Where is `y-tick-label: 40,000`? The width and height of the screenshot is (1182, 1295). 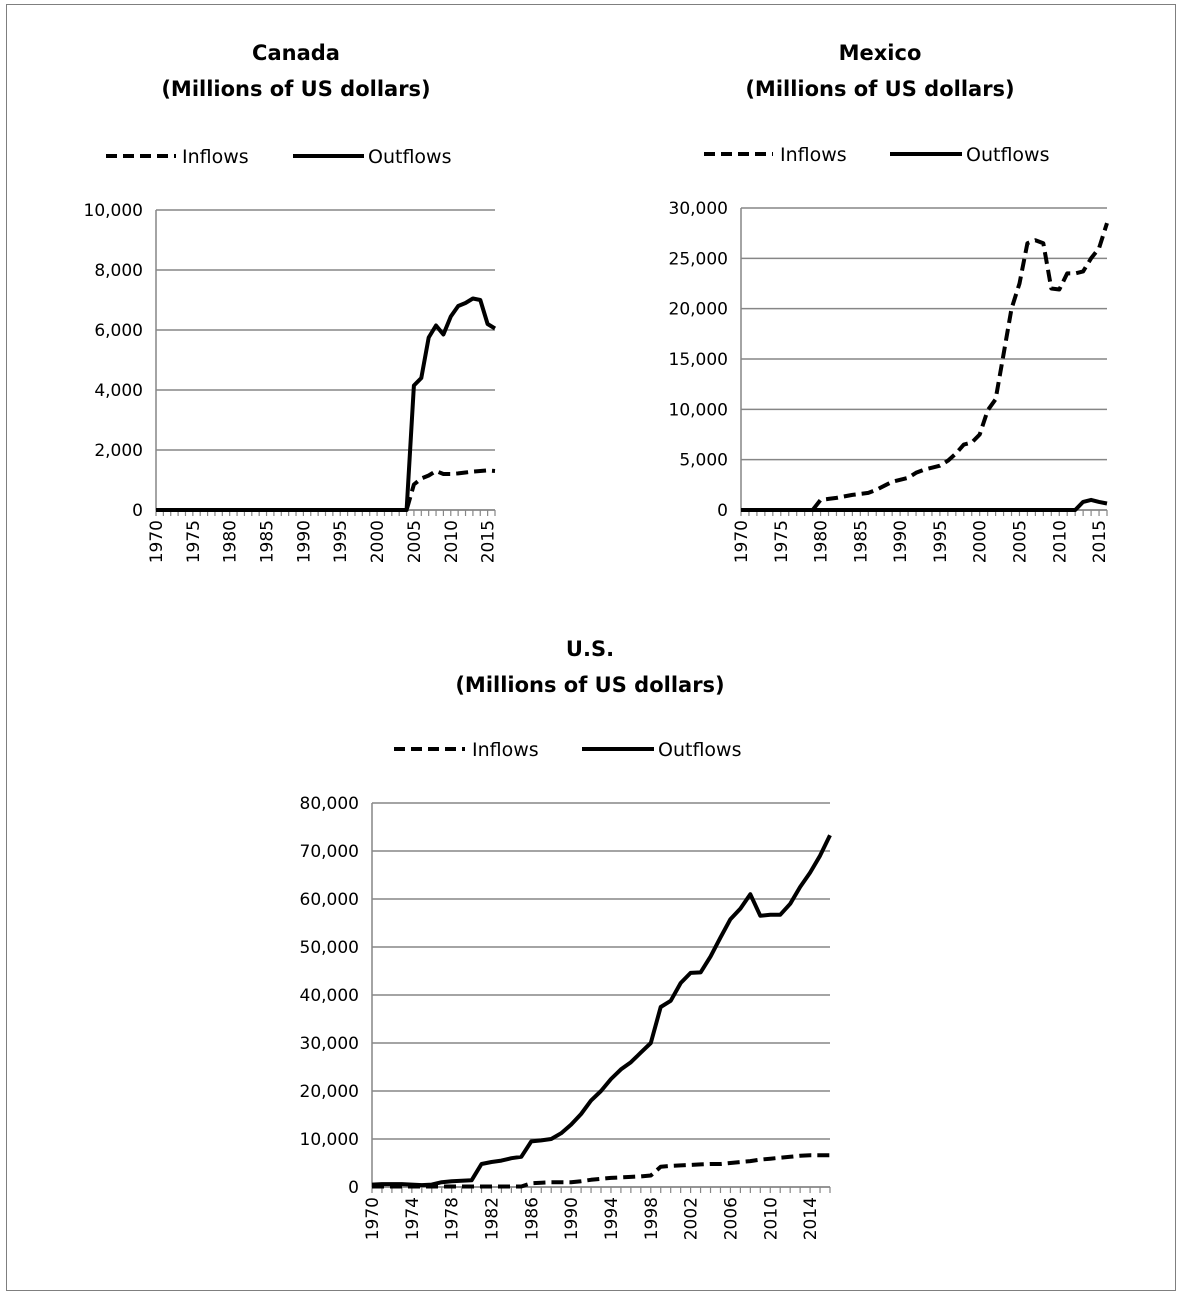
y-tick-label: 40,000 is located at coordinates (329, 996).